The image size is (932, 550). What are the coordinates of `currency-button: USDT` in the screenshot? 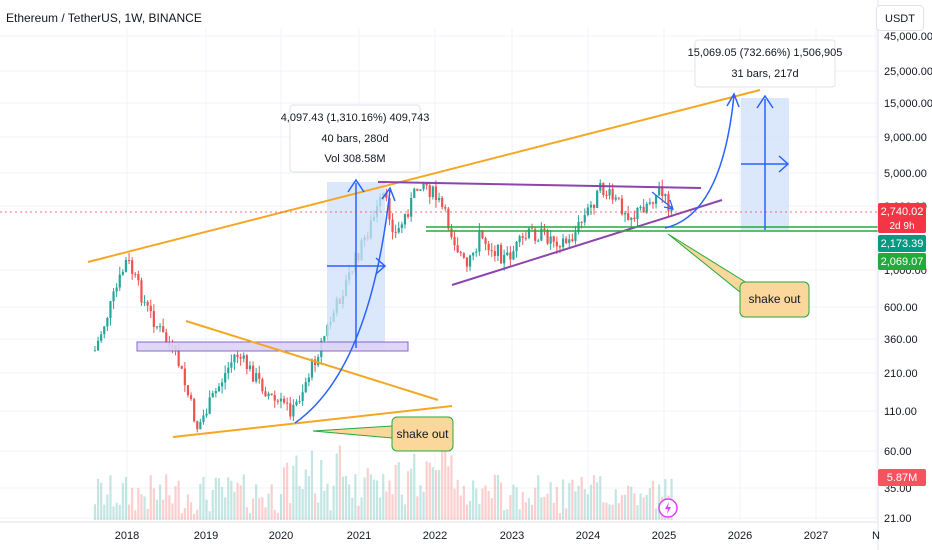 It's located at (900, 18).